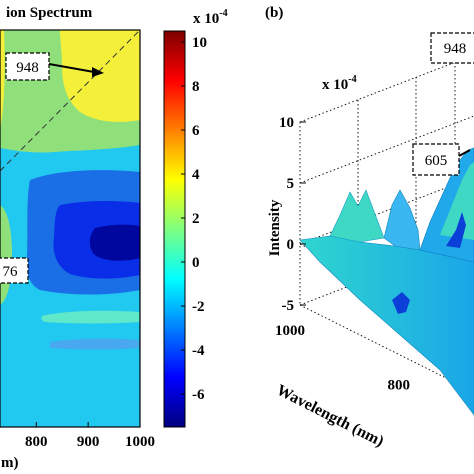  What do you see at coordinates (456, 230) in the screenshot?
I see `surface-peak-shade` at bounding box center [456, 230].